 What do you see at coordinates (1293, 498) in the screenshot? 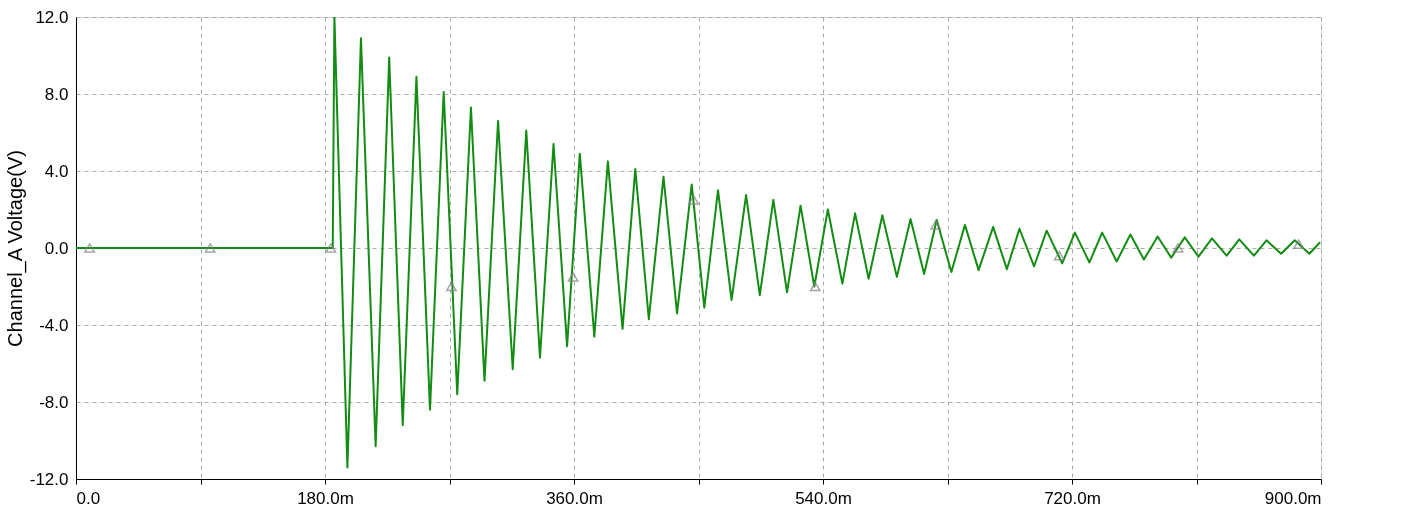
I see `x-tick-label: 900.0m` at bounding box center [1293, 498].